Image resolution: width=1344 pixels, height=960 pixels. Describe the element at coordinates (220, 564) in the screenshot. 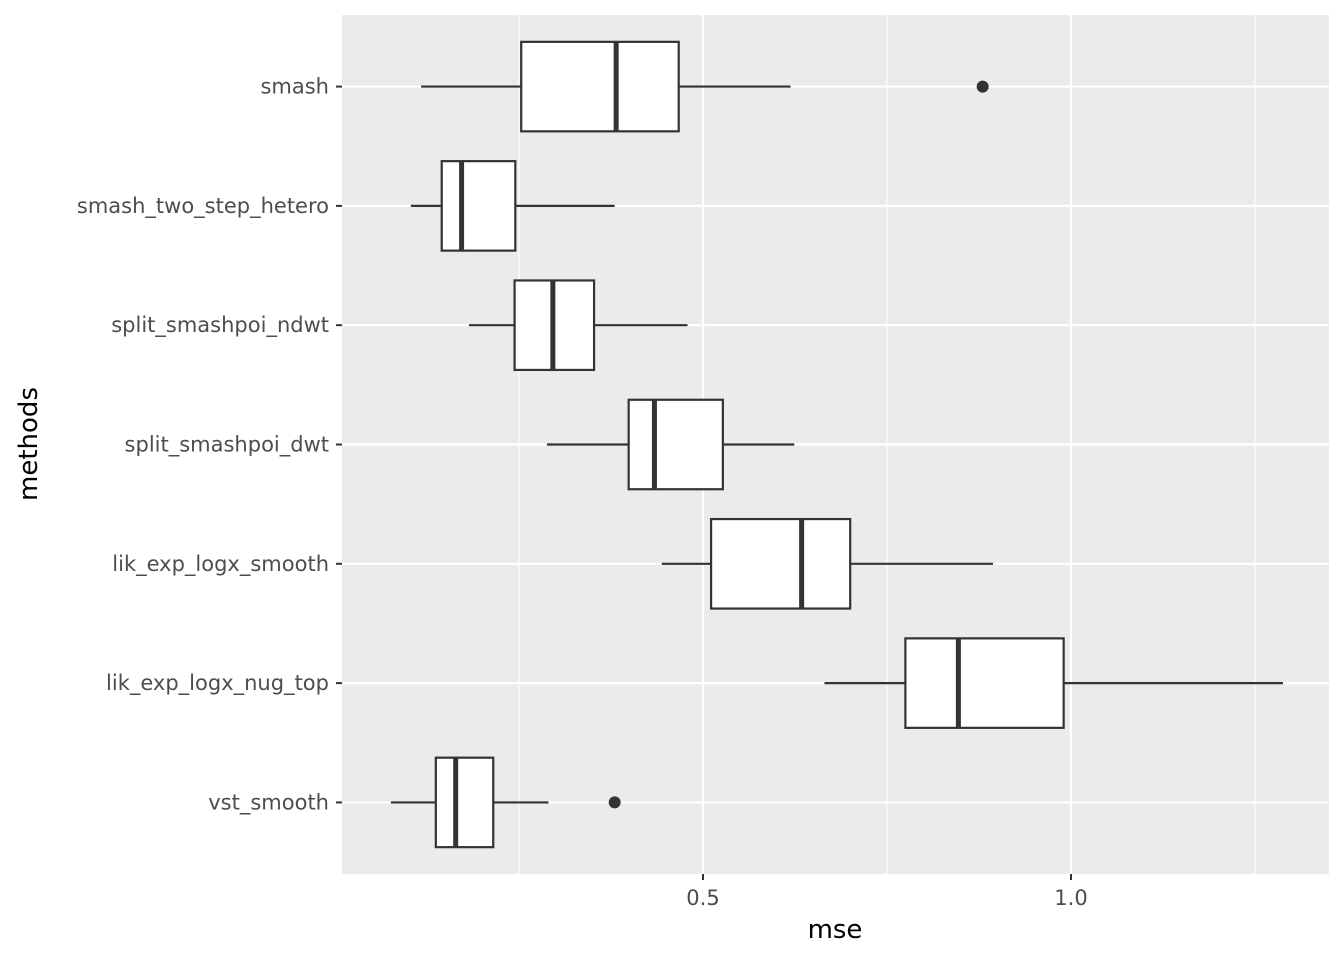

I see `y-tick-label: lik_exp_logx_smooth` at that location.